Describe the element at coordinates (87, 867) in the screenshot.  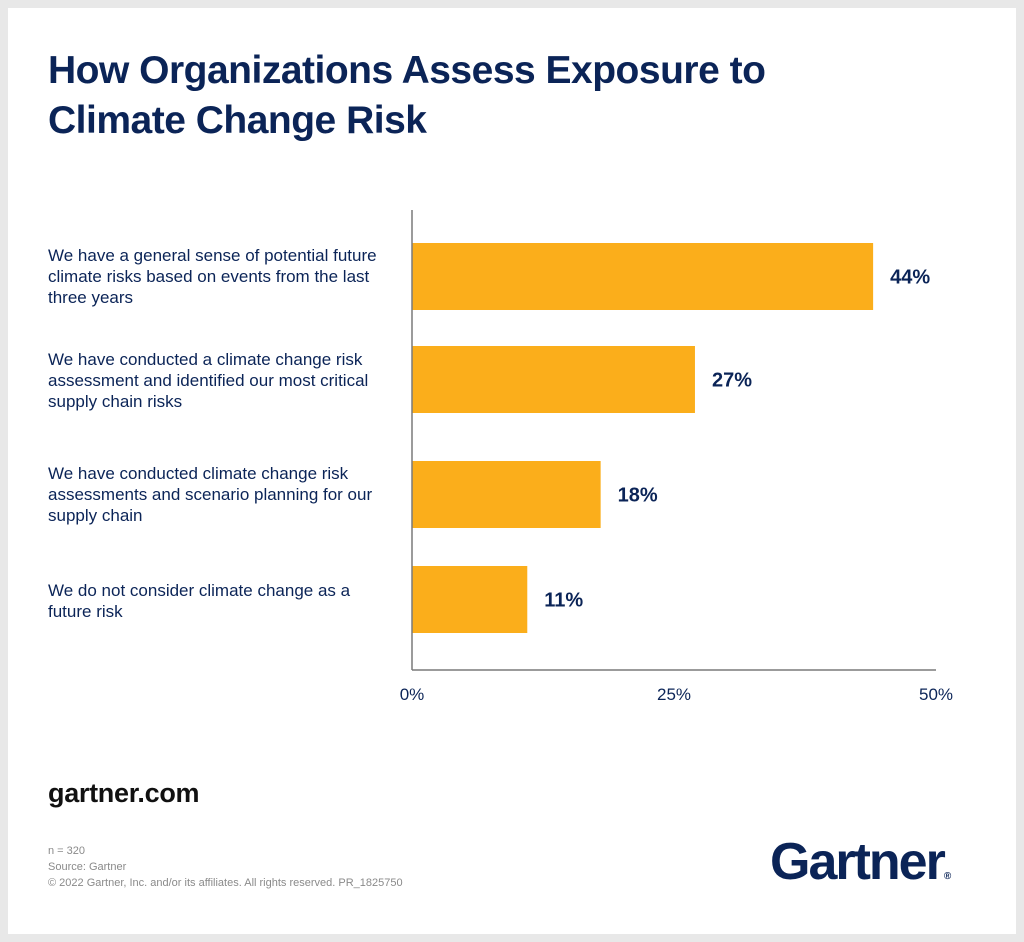
I see `source-note: Source: Gartner` at that location.